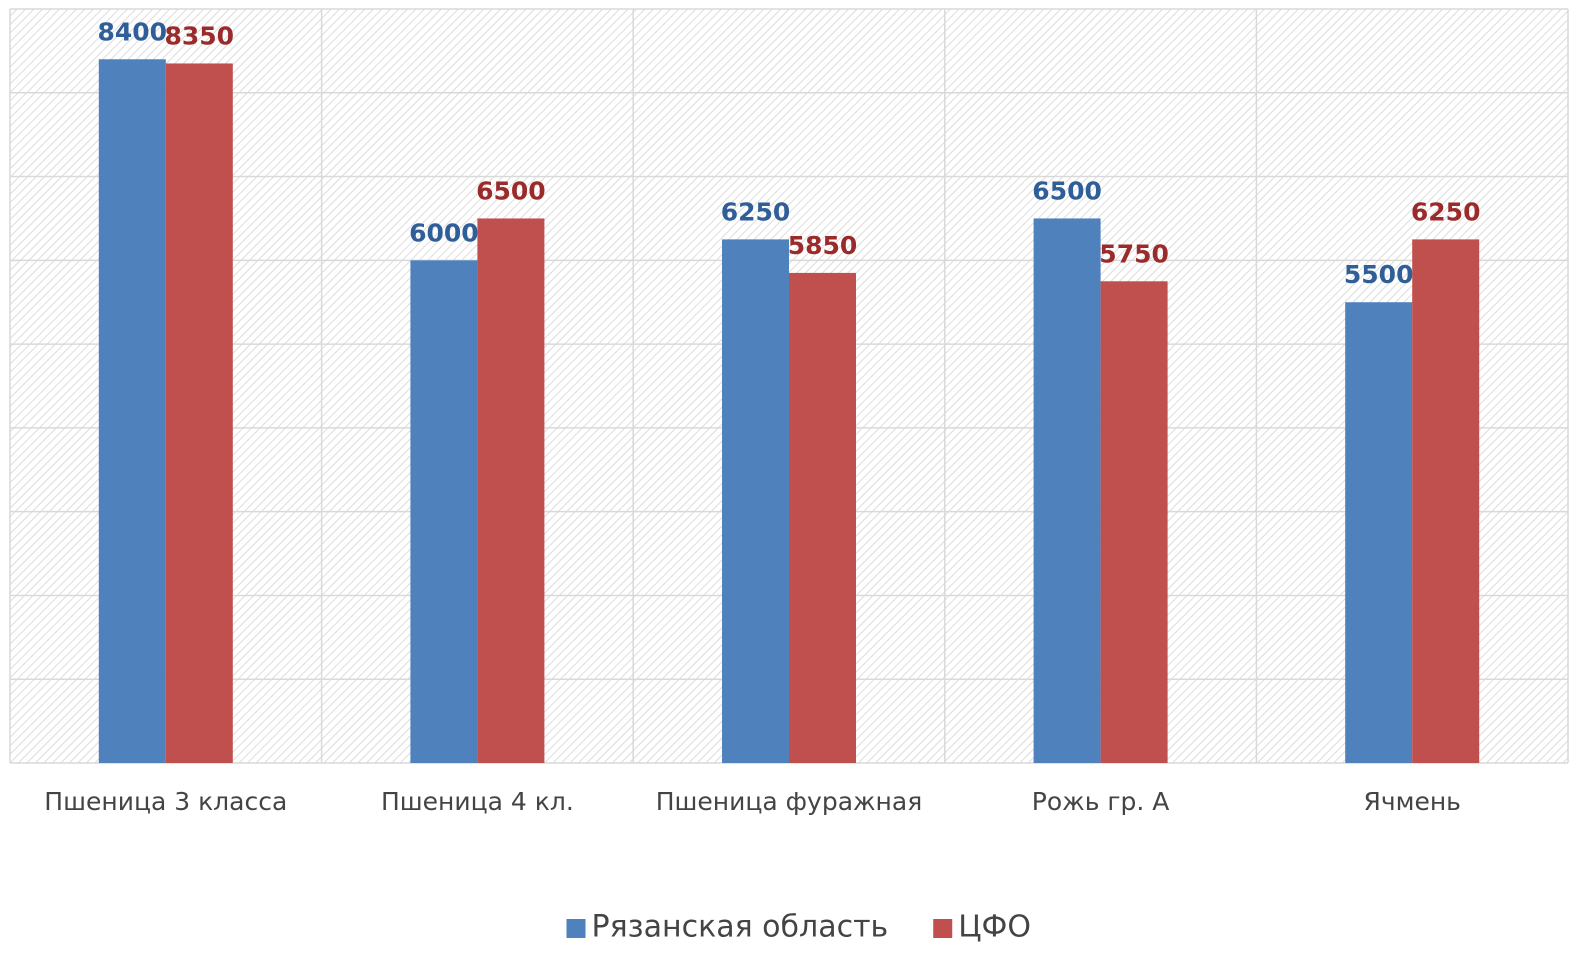  Describe the element at coordinates (1134, 253) in the screenshot. I see `data-label: 5750` at that location.